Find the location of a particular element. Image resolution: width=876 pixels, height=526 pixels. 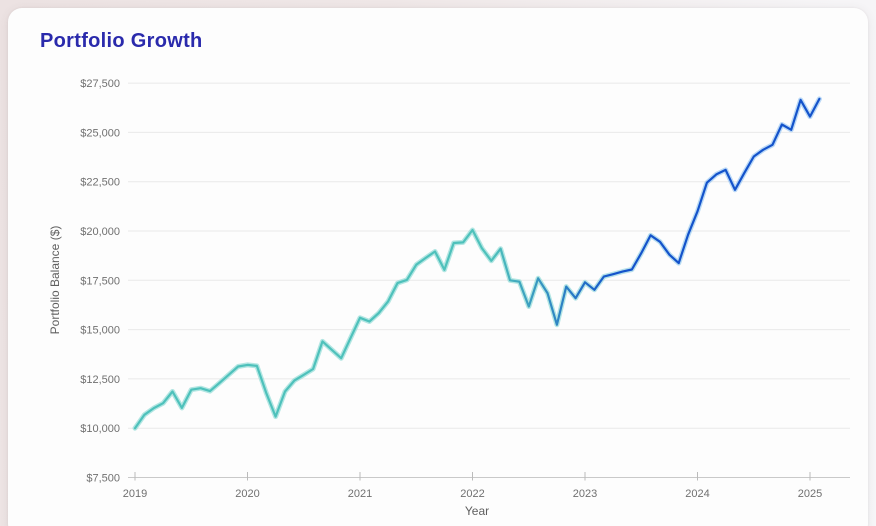

x-tick-label: 2023 is located at coordinates (585, 494).